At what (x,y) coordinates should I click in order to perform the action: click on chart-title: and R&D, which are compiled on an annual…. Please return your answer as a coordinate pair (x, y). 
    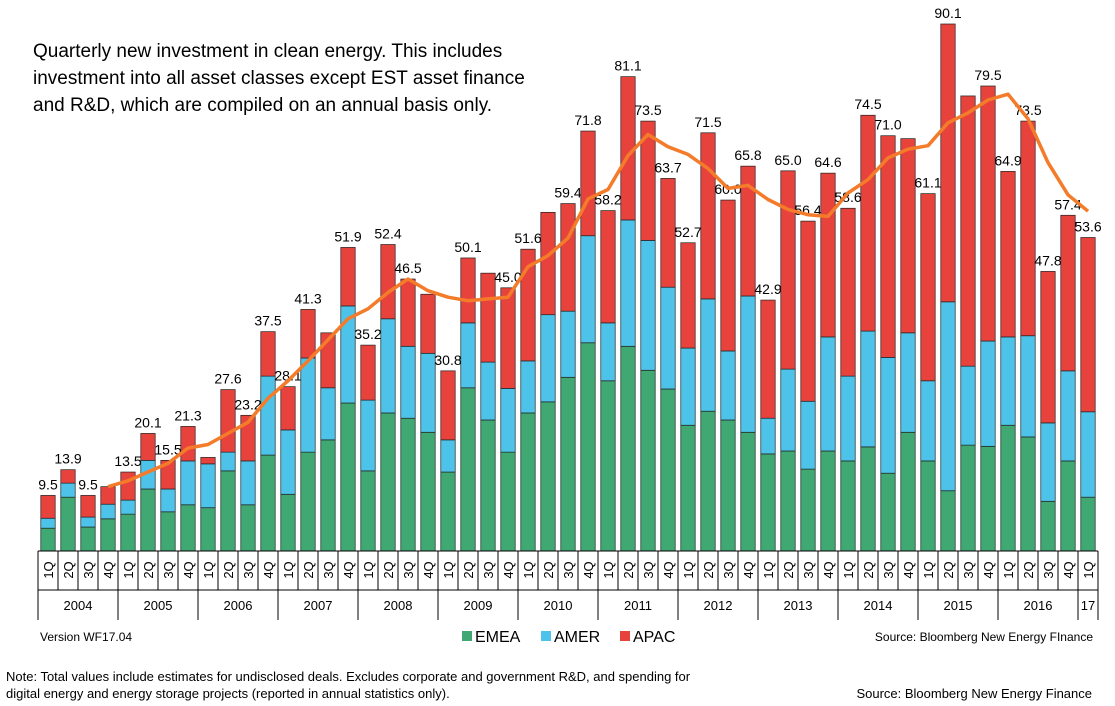
    Looking at the image, I should click on (262, 105).